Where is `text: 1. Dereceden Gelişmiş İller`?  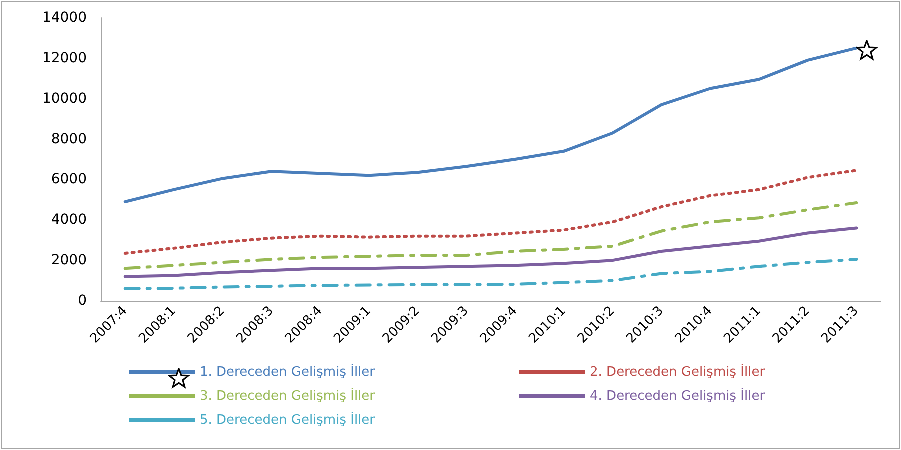
text: 1. Dereceden Gelişmiş İller is located at coordinates (288, 372).